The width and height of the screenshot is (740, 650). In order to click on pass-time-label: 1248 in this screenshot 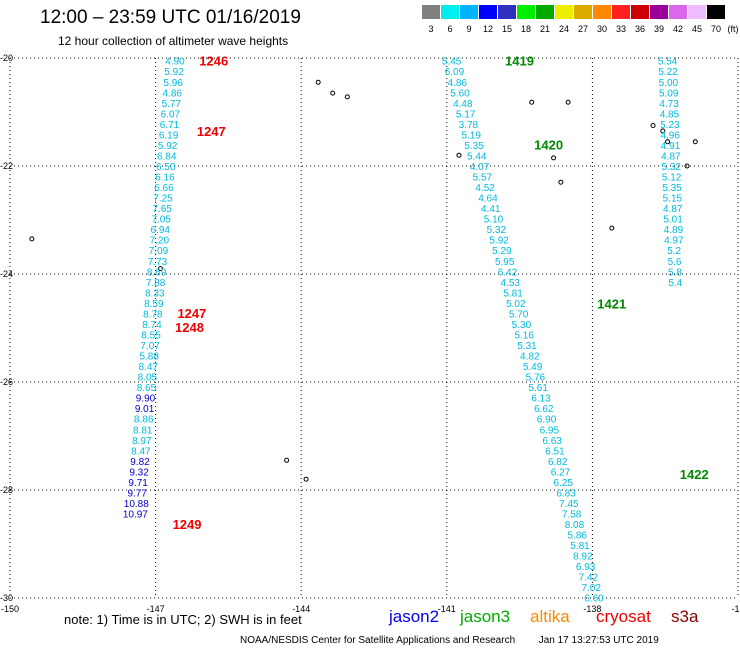, I will do `click(189, 327)`.